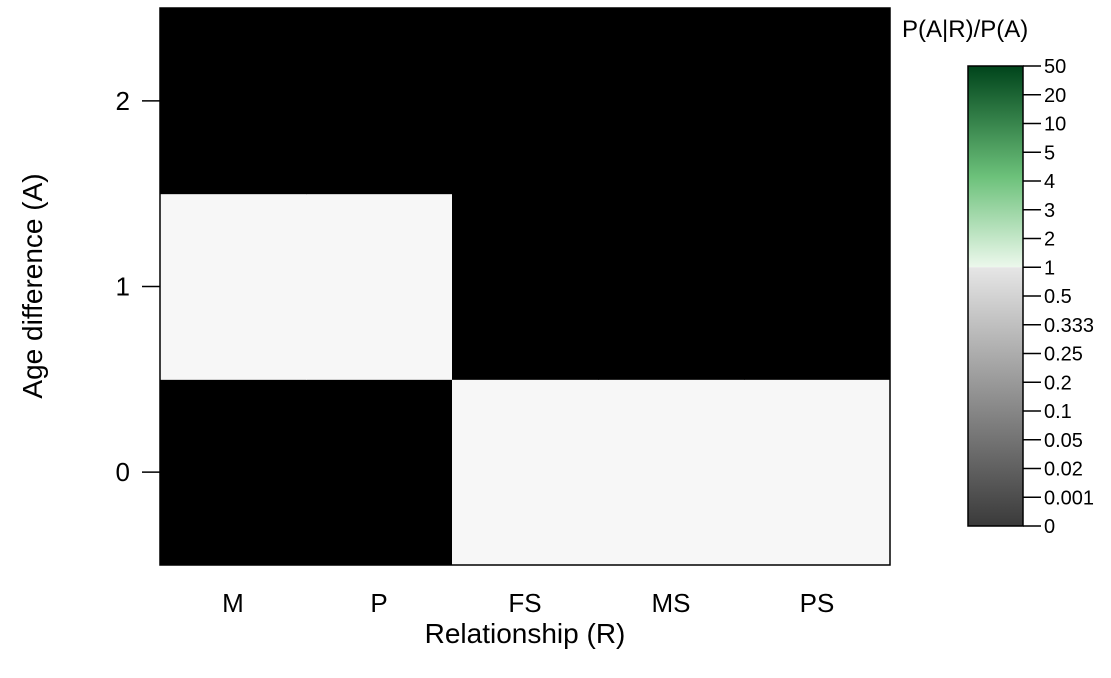  I want to click on legend-high-segment, so click(995, 167).